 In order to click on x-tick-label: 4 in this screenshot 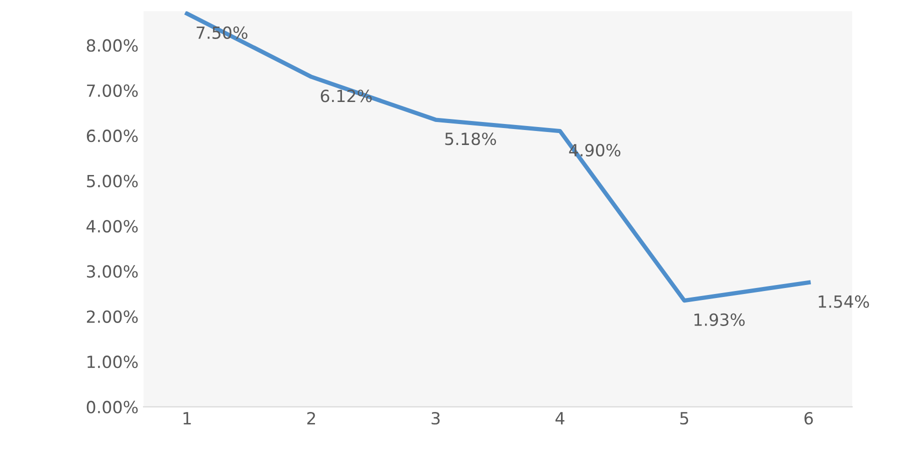, I will do `click(560, 418)`.